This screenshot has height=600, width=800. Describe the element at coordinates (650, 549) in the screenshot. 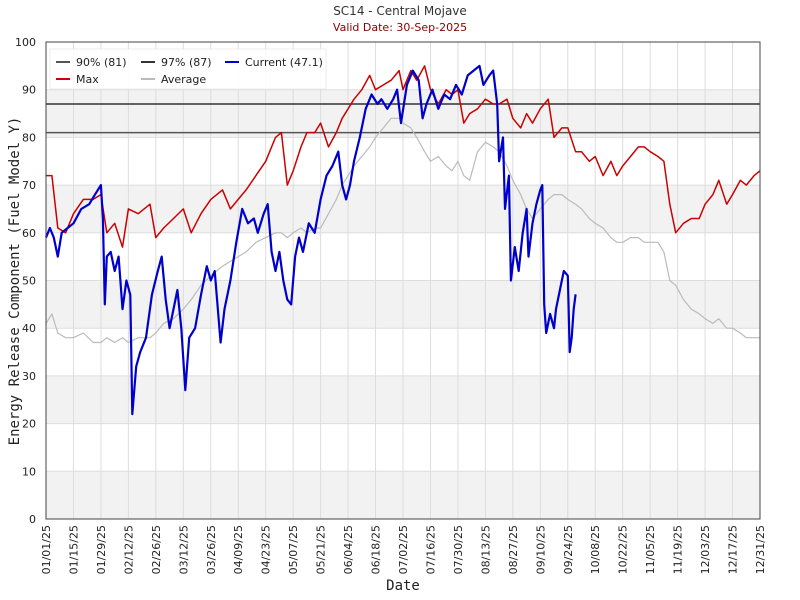

I see `x-tick-label: 11/05/25` at that location.